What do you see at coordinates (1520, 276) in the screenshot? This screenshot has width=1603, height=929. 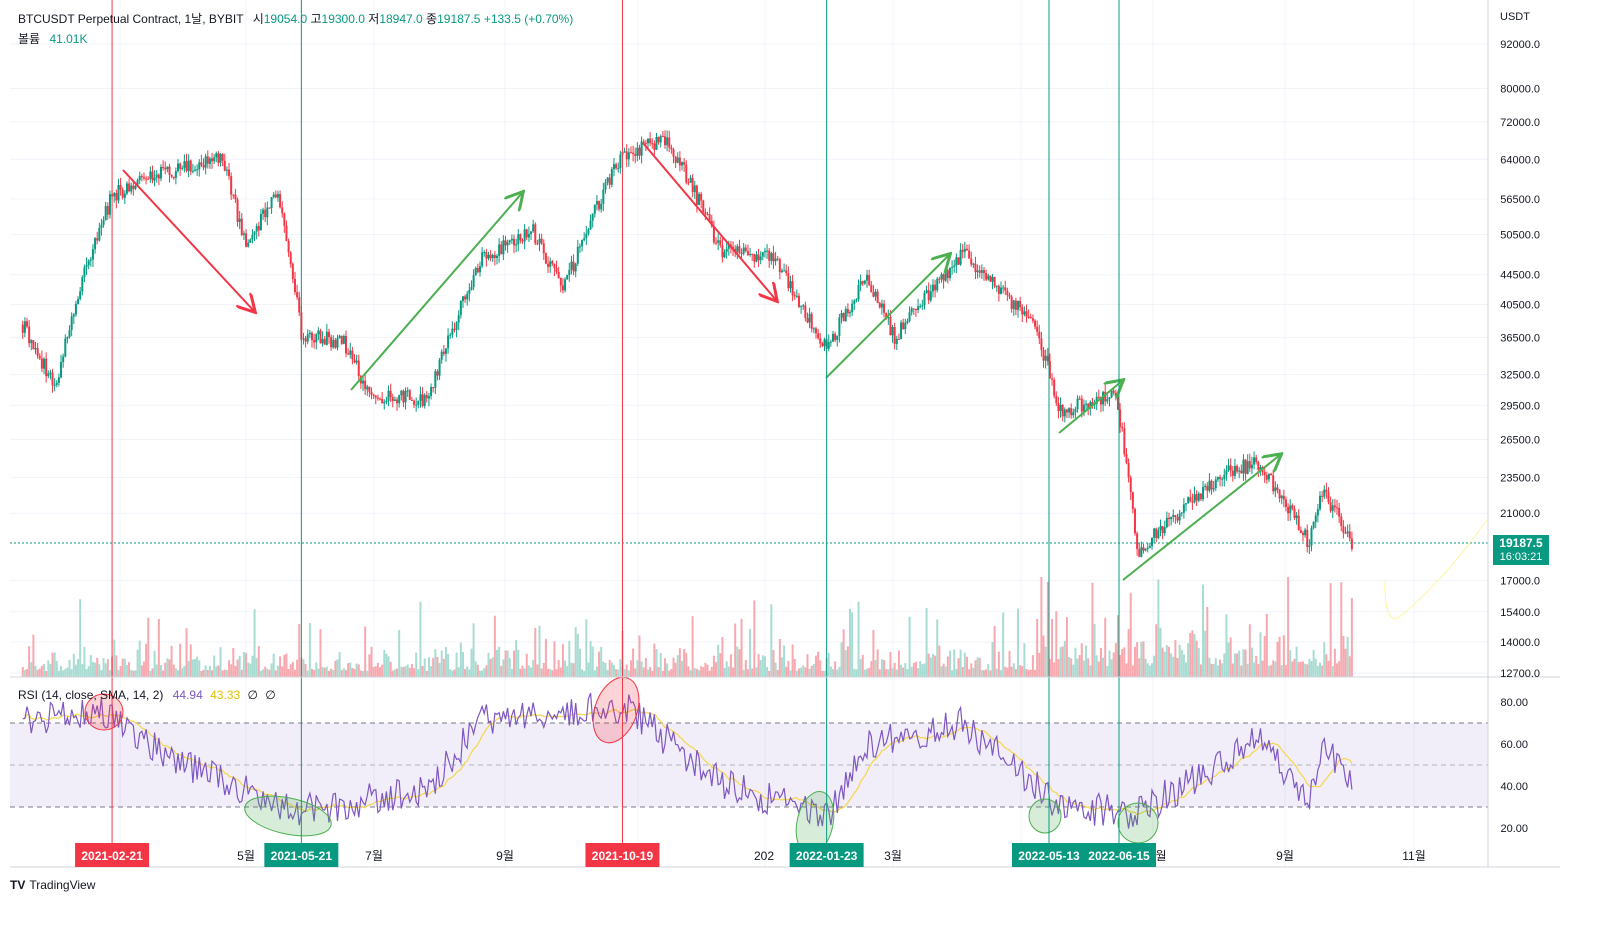 I see `price-tick: 44500.0` at bounding box center [1520, 276].